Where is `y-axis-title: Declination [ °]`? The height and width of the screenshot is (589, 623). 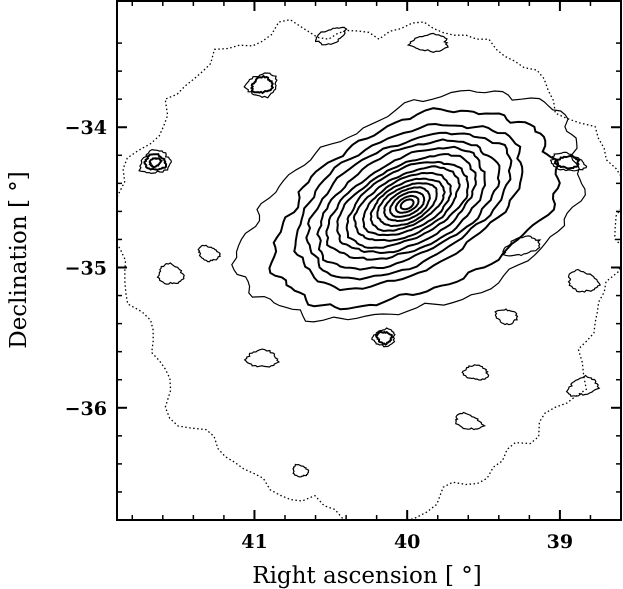
y-axis-title: Declination [ °] is located at coordinates (19, 260).